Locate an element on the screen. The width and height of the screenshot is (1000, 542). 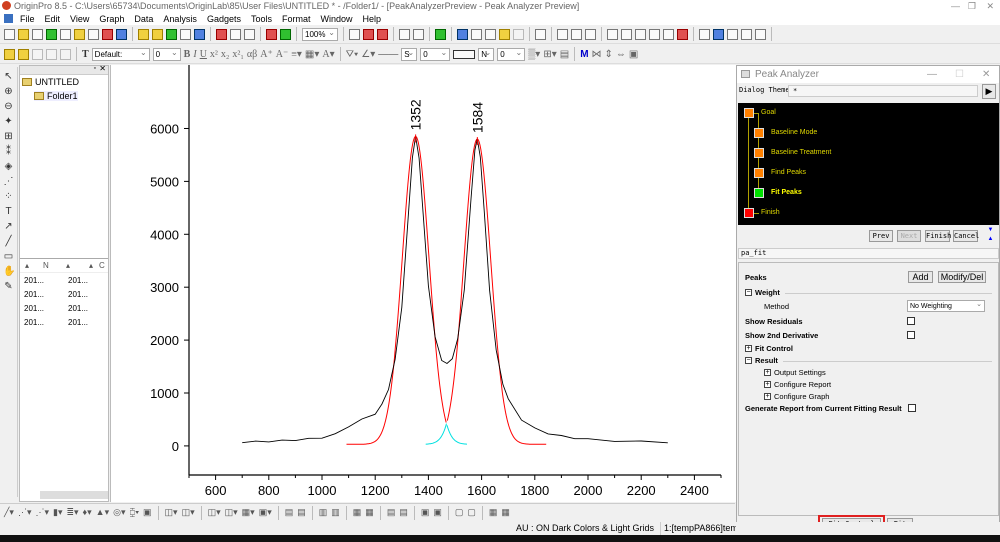
grid-icon: ⊞▾ is located at coordinates (550, 54).